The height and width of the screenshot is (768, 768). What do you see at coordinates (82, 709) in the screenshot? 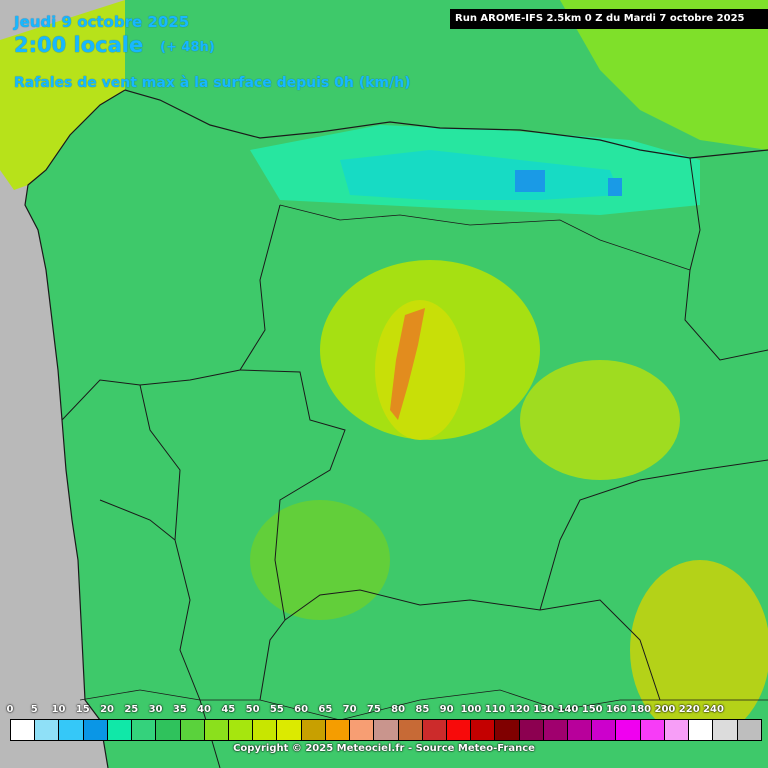
I see `legend-tick: 15` at bounding box center [82, 709].